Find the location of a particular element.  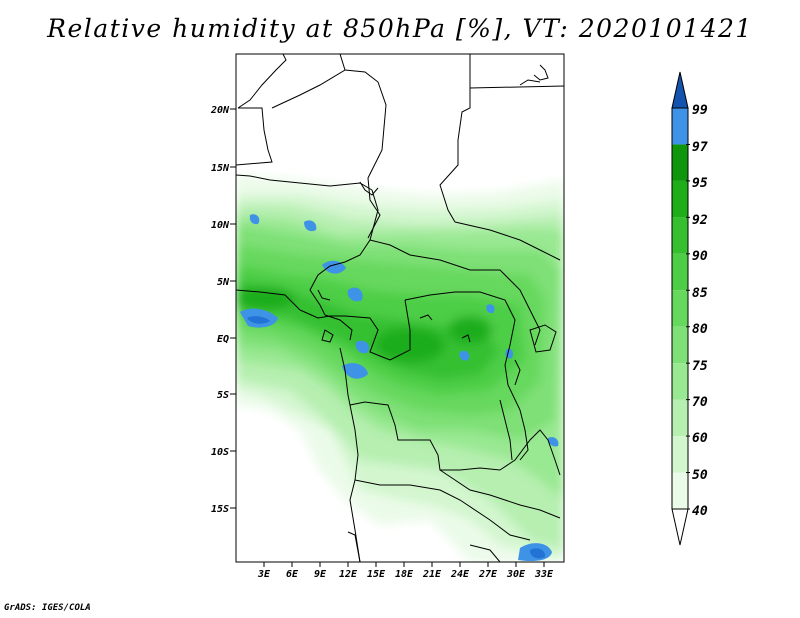

svg-text: EQ is located at coordinates (223, 339).